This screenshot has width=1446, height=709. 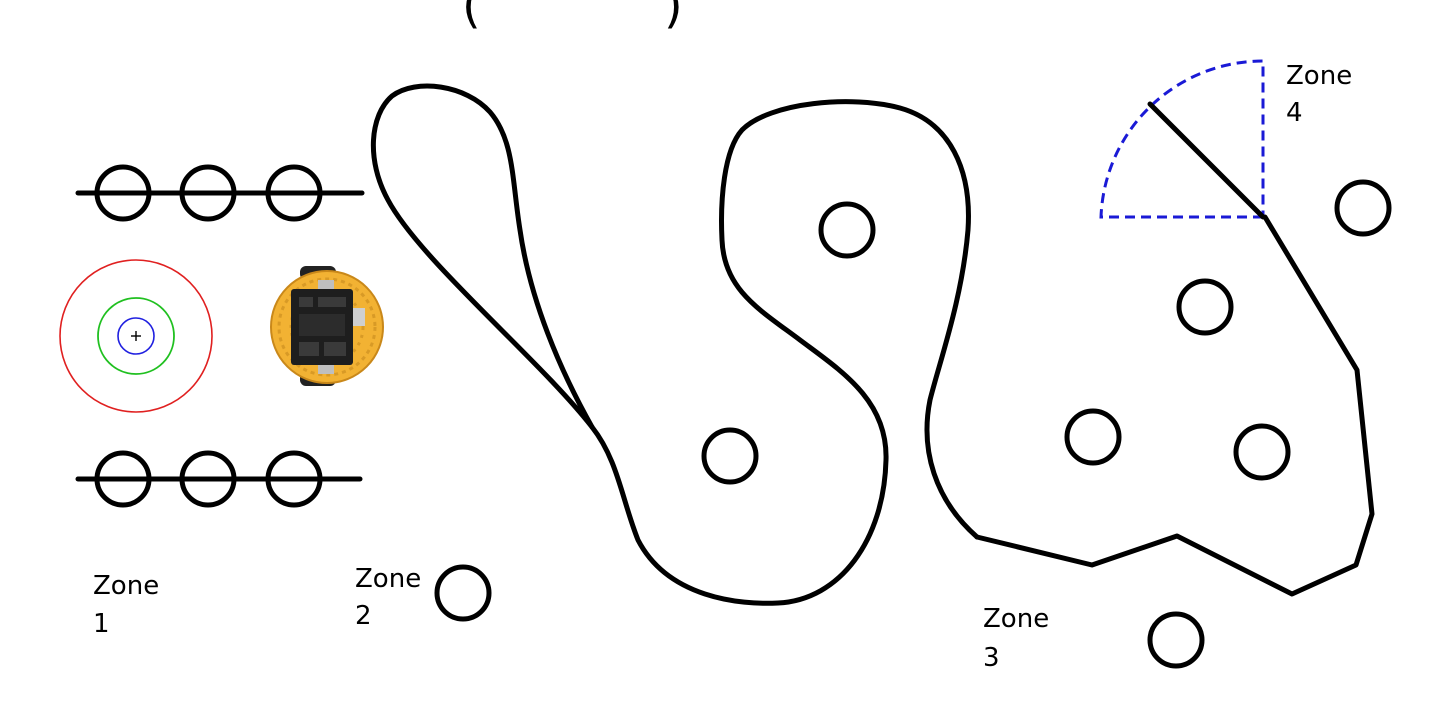 I want to click on zone-4-label: Zone 4, so click(x=1319, y=94).